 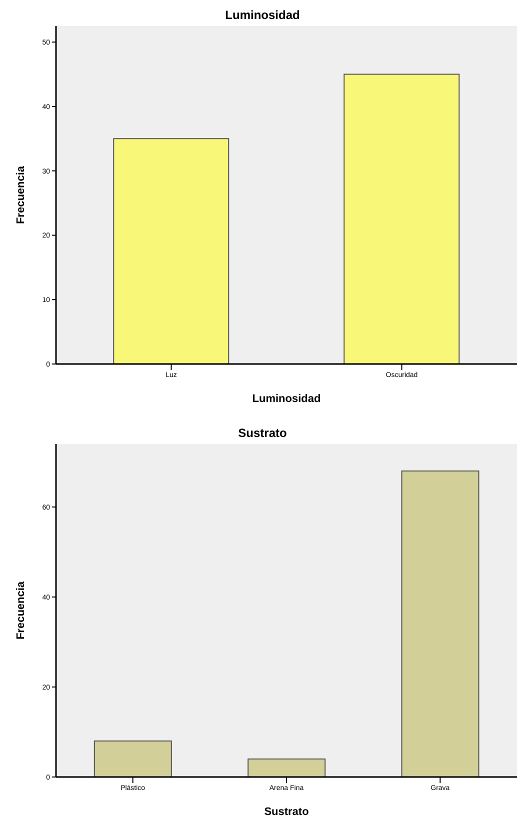 I want to click on chart-title: Sustrato, so click(x=262, y=434).